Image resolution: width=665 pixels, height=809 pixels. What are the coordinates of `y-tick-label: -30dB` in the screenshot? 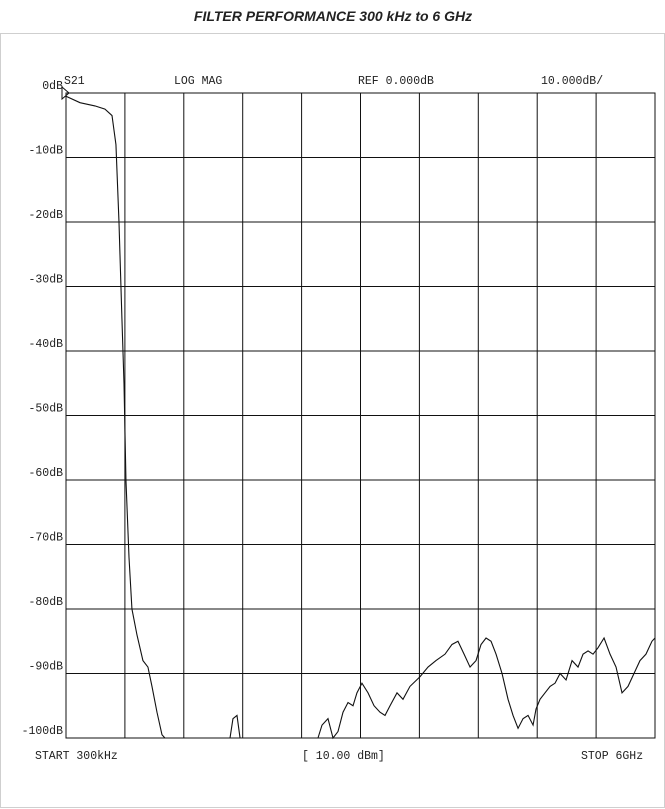 It's located at (45, 280).